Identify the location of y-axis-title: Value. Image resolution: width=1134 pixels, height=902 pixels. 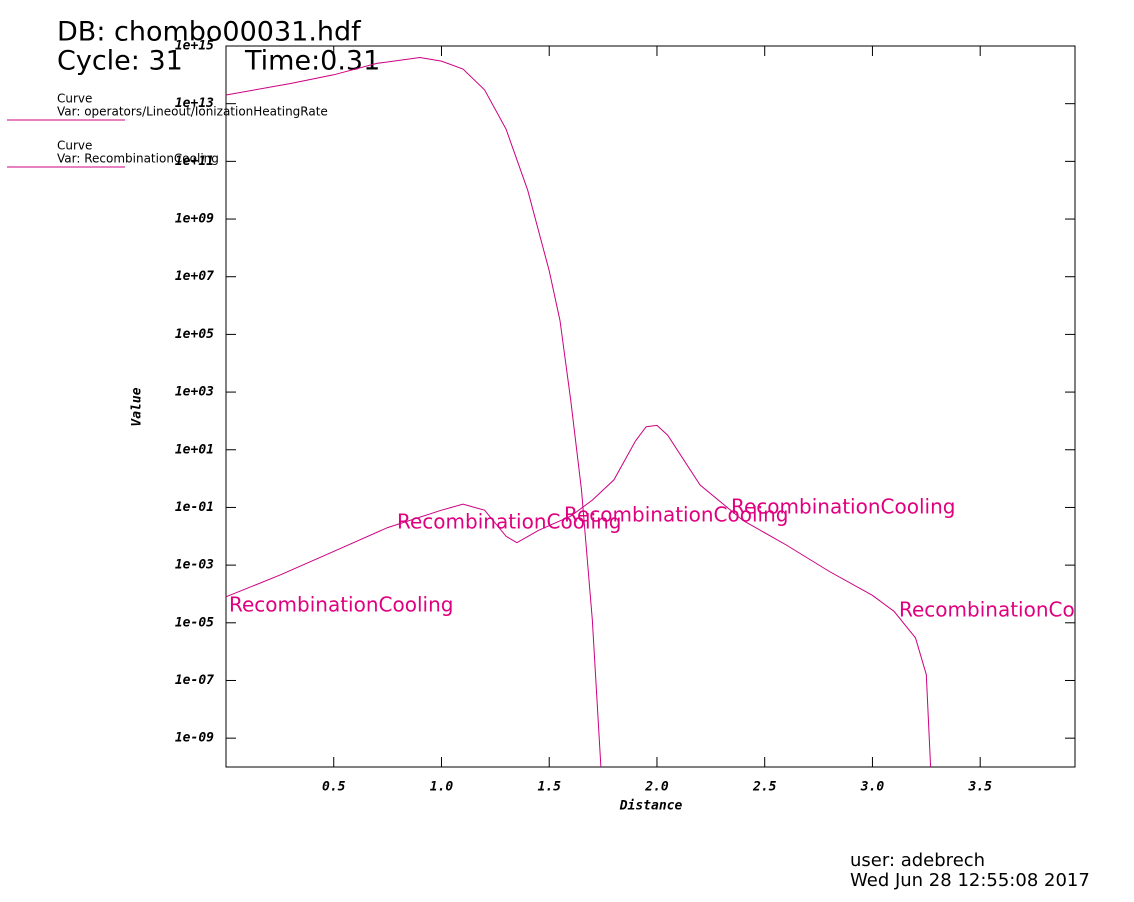
(137, 406).